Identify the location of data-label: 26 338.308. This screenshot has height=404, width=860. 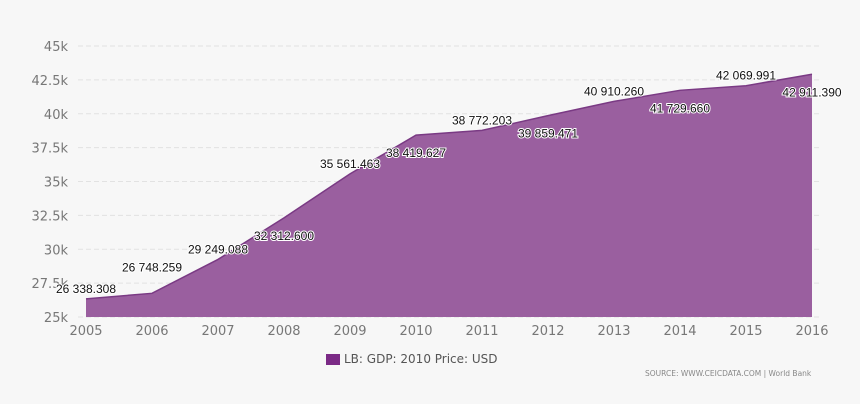
(86, 289).